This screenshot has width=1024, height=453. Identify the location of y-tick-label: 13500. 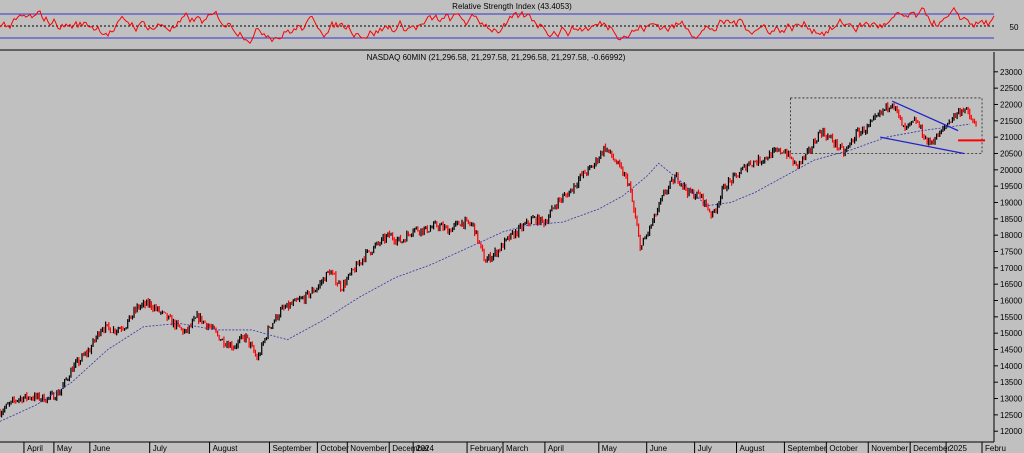
(1011, 382).